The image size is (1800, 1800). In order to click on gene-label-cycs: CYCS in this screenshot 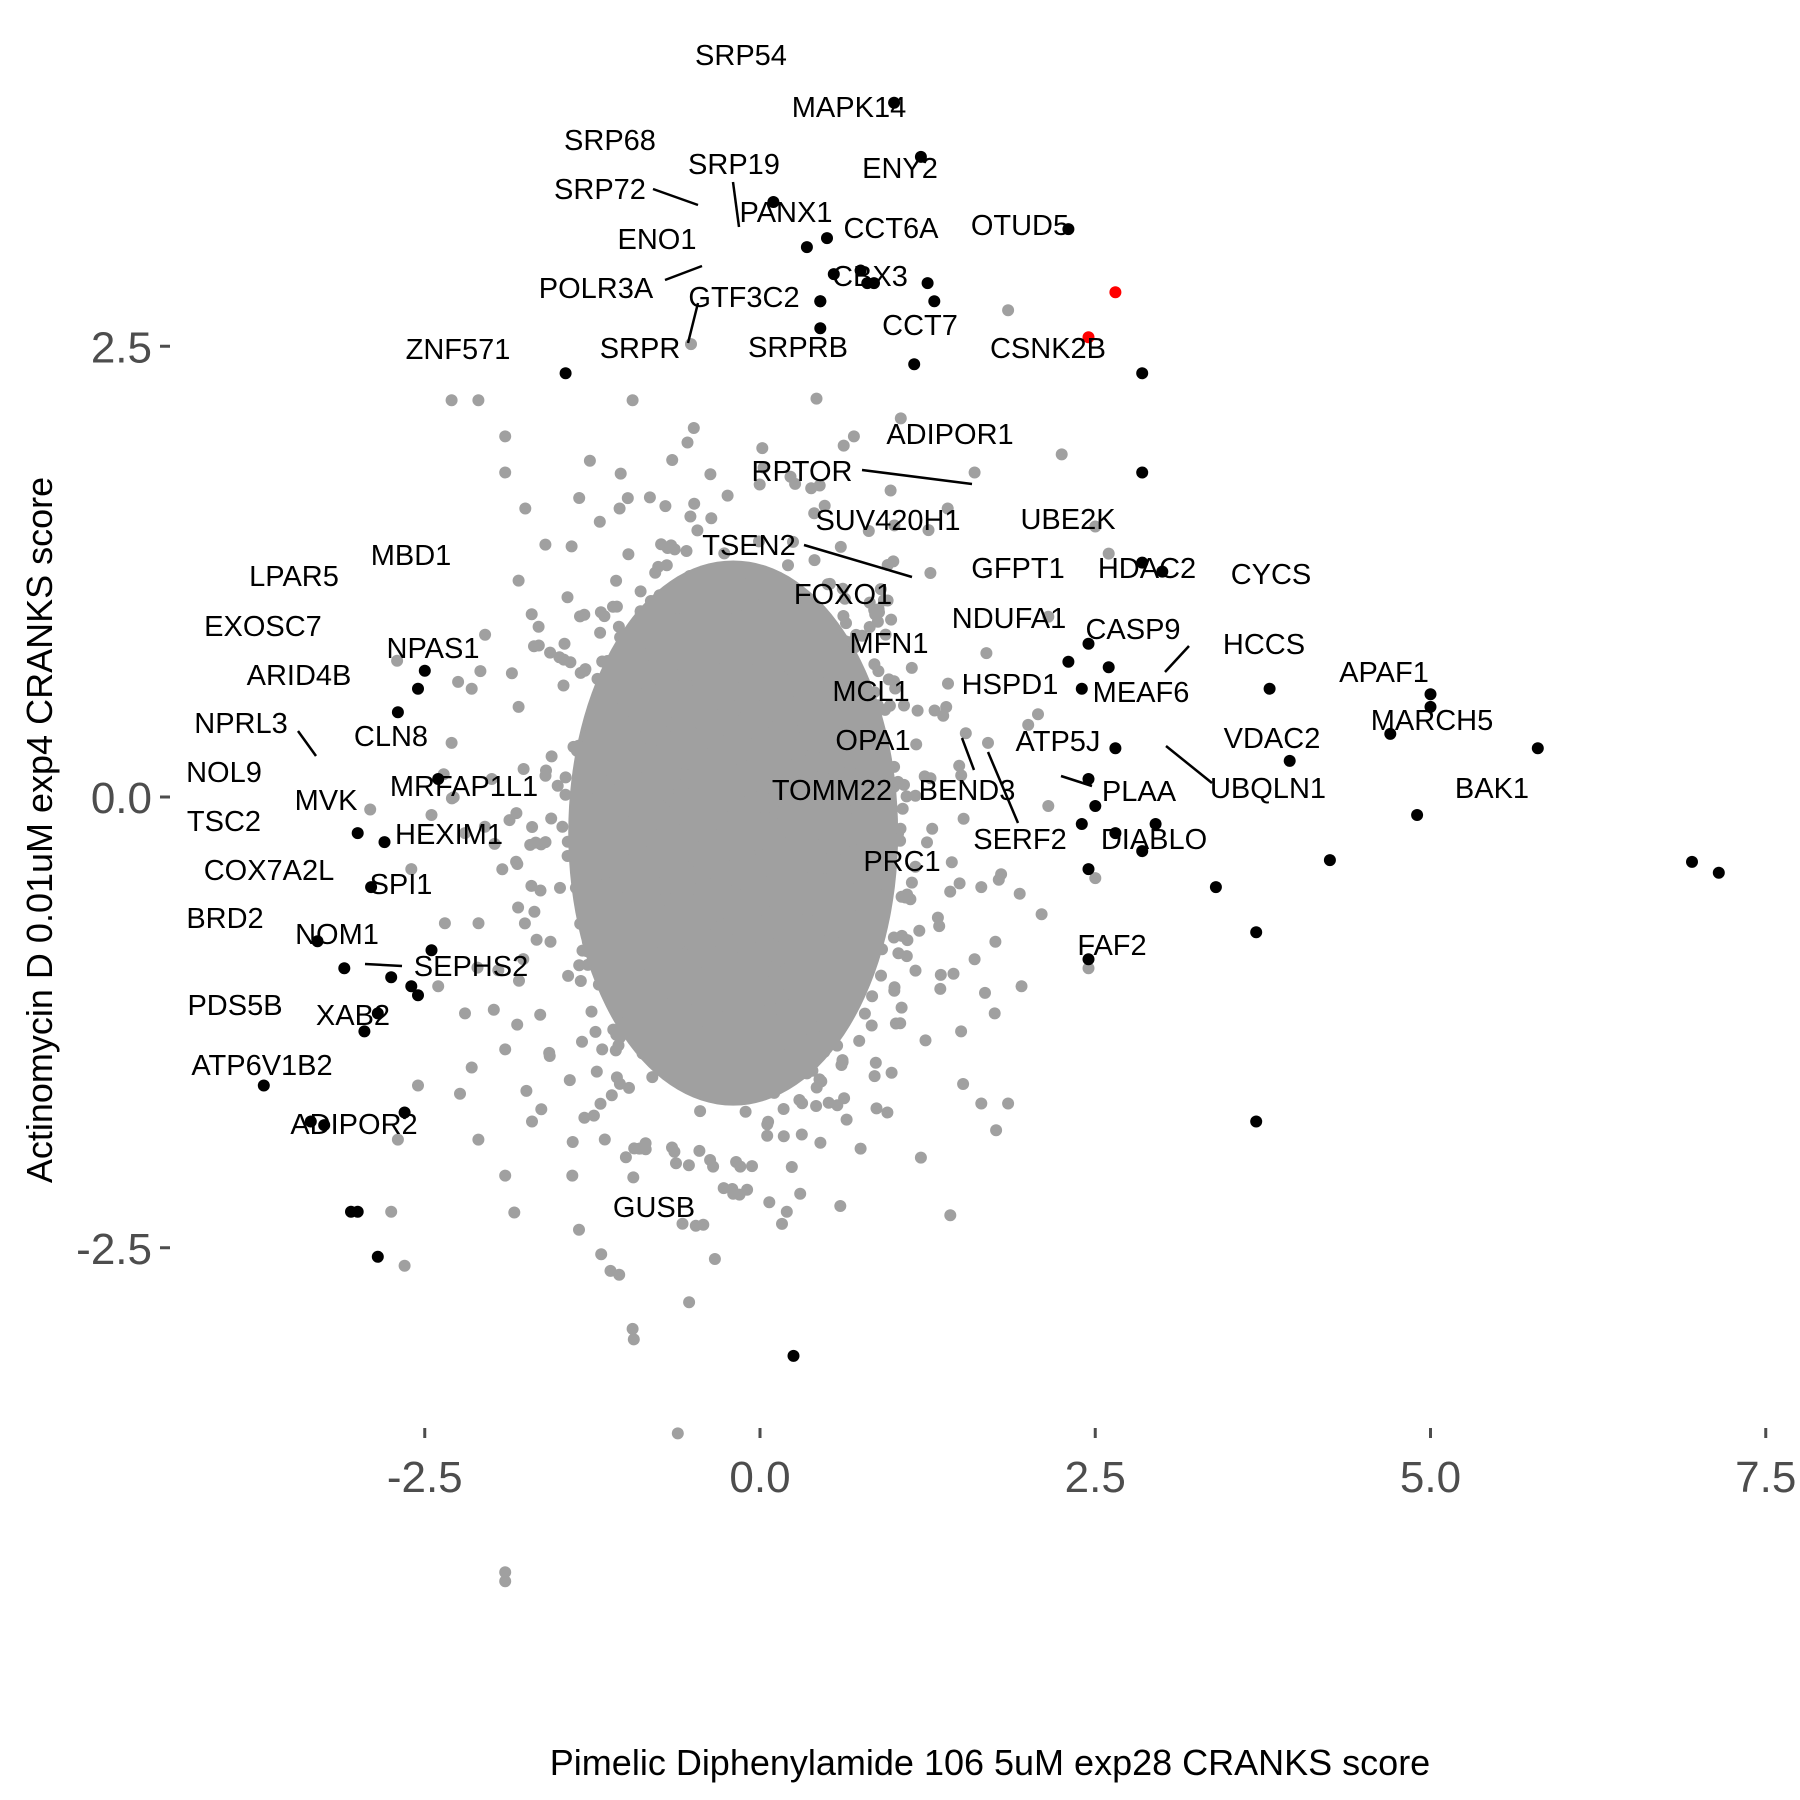, I will do `click(1271, 575)`.